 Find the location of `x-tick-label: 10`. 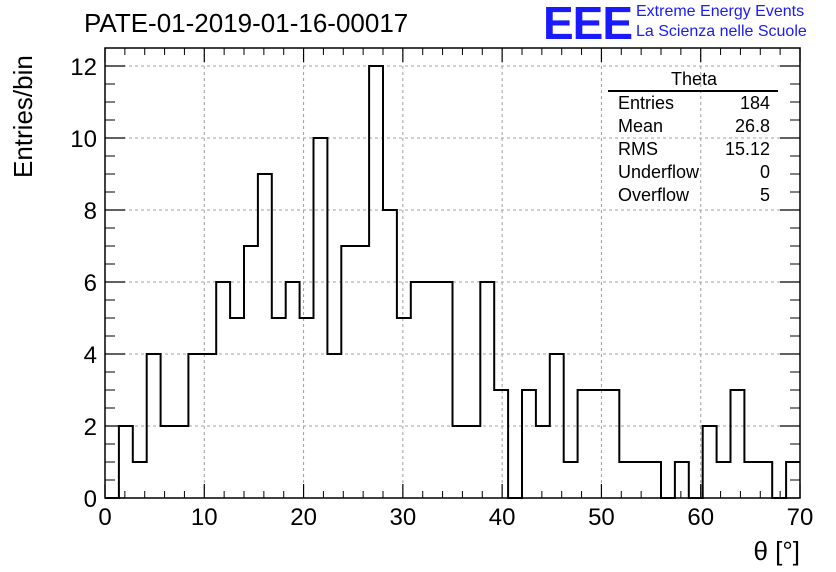

x-tick-label: 10 is located at coordinates (204, 517).